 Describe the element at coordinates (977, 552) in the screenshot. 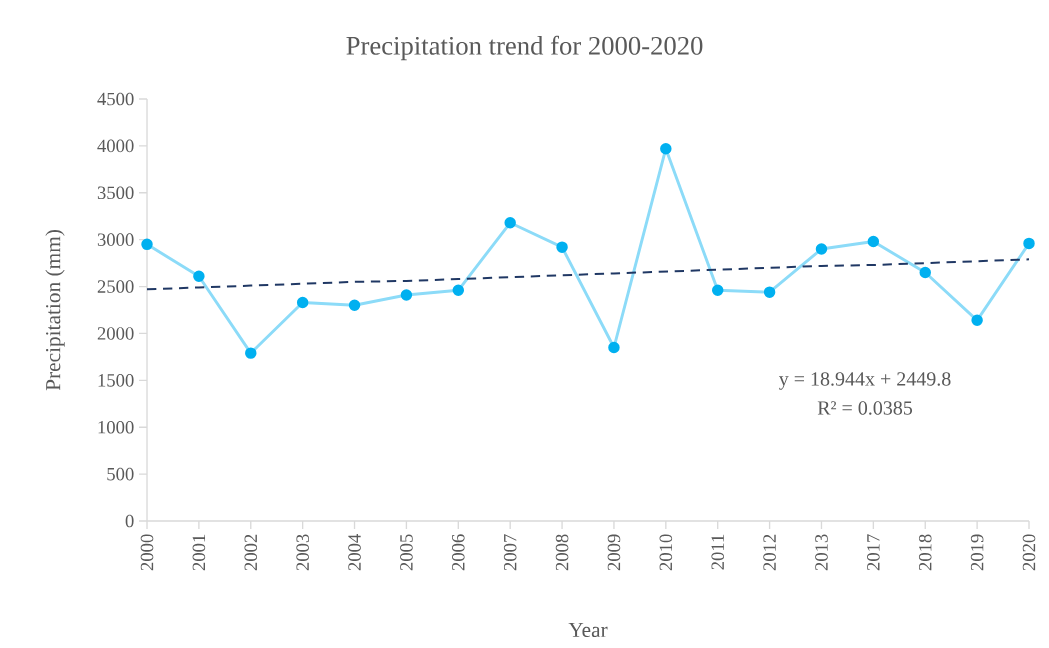

I see `x-tick-label: 2019` at that location.